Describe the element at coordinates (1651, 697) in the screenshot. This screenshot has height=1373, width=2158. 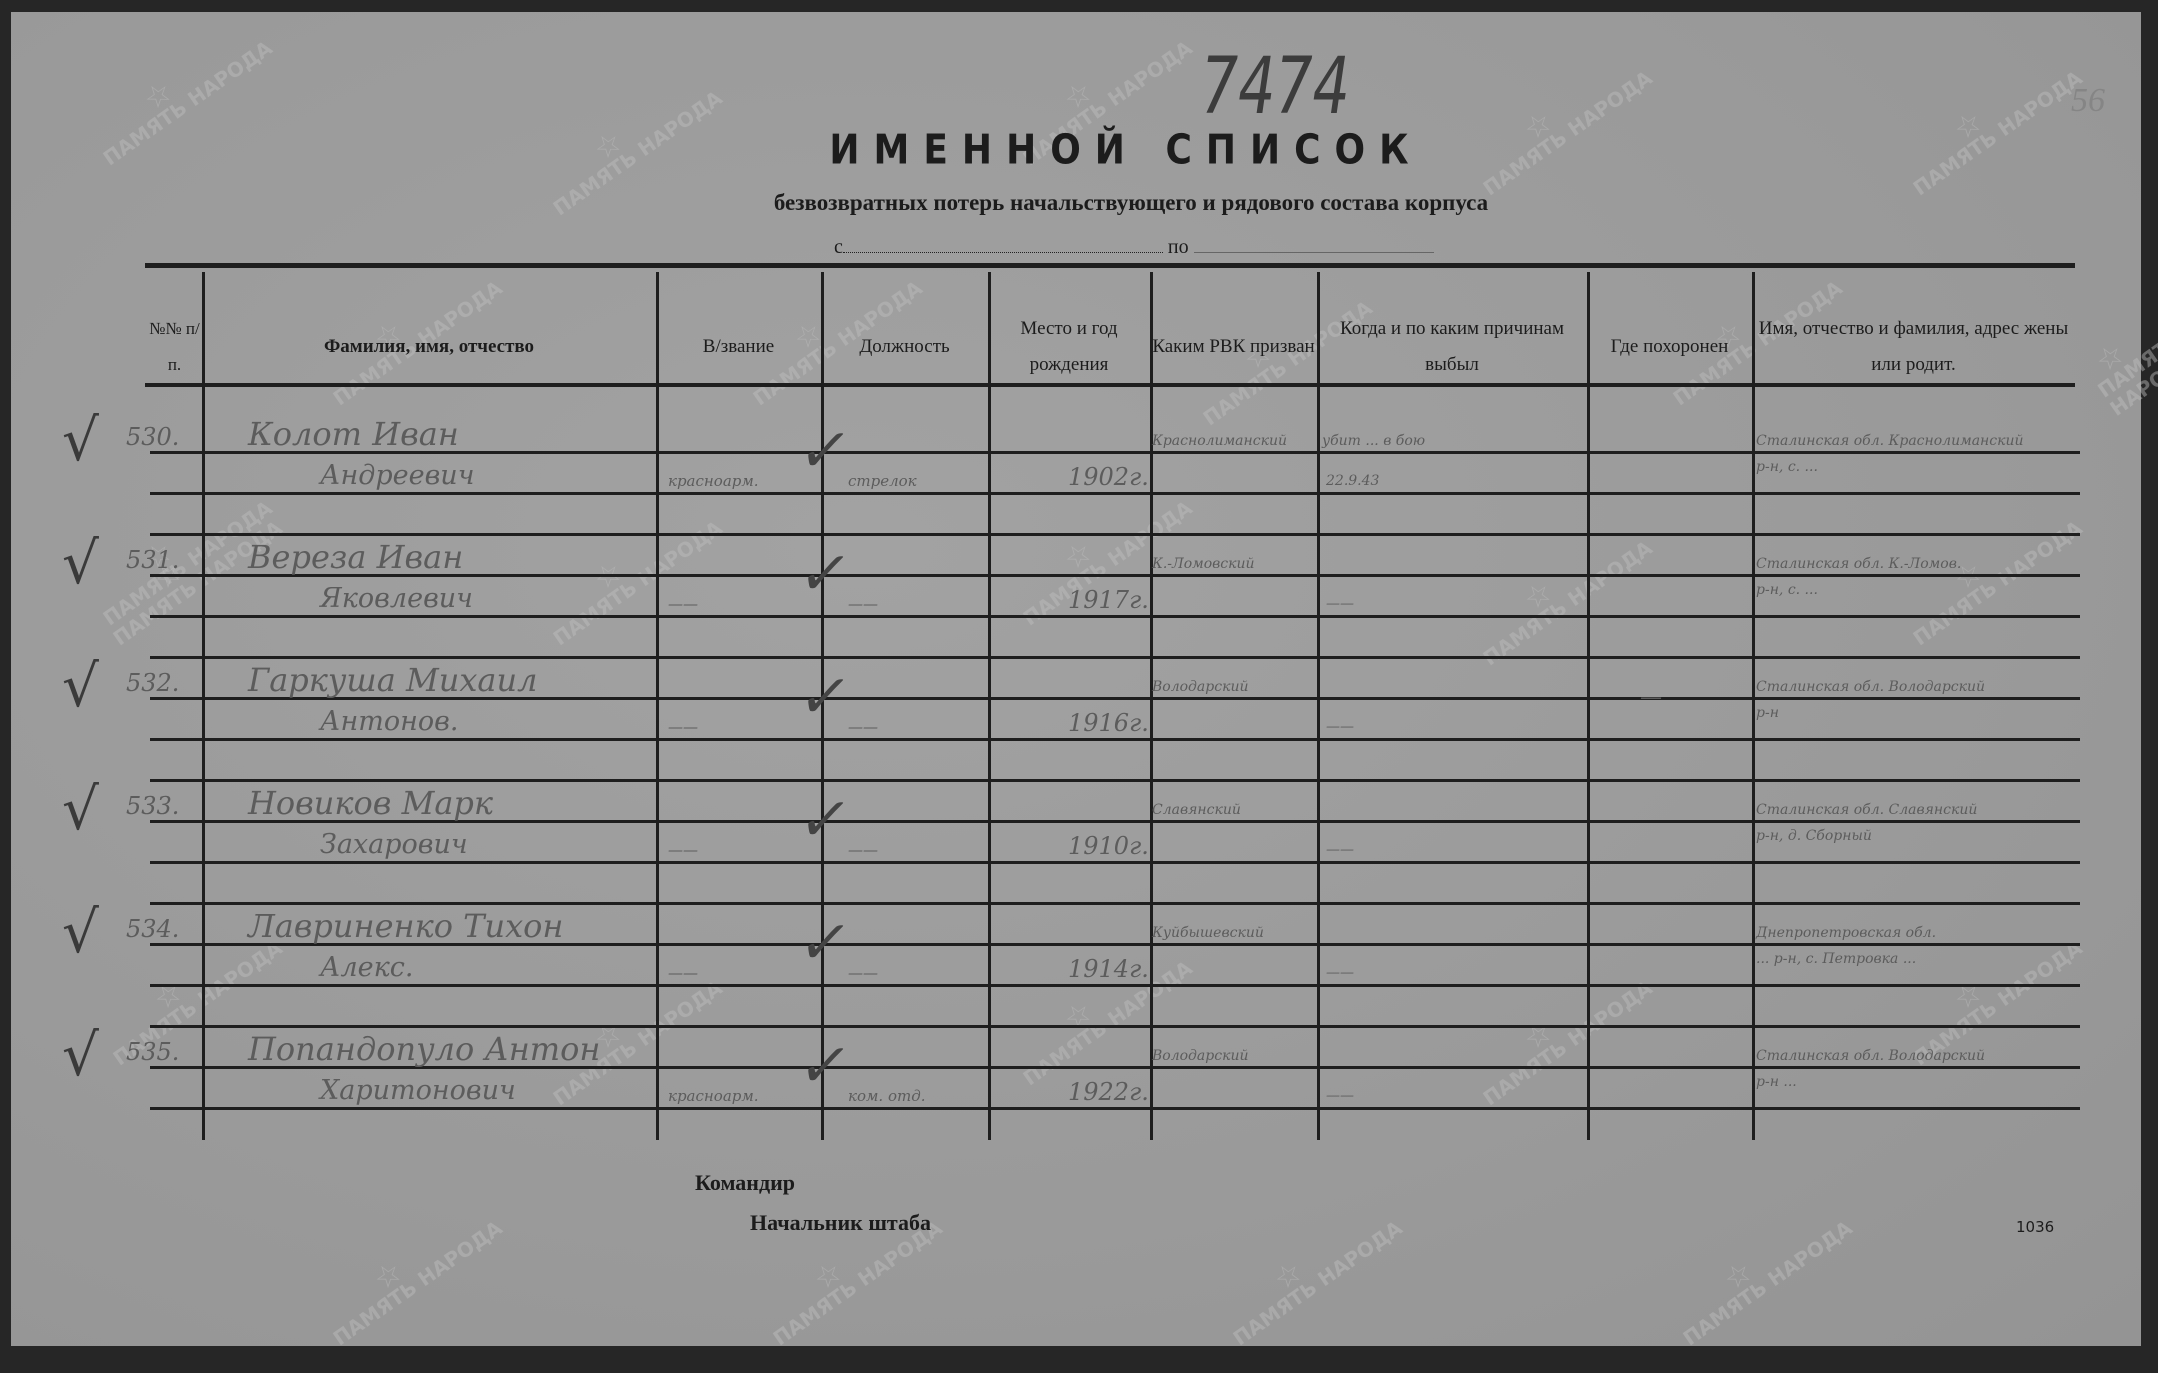
I see `burial-place: —` at that location.